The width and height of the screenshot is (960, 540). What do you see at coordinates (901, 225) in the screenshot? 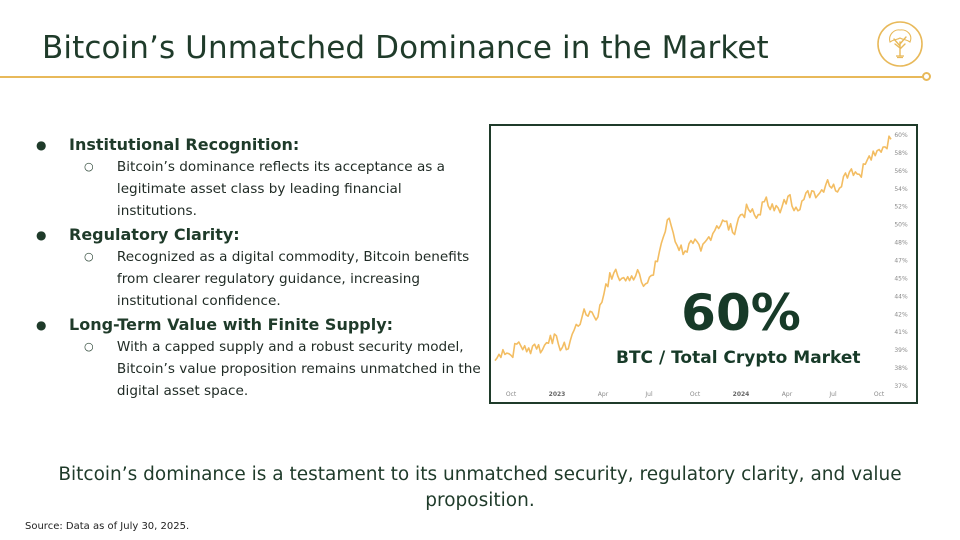
I see `y-tick-label: 50%` at bounding box center [901, 225].